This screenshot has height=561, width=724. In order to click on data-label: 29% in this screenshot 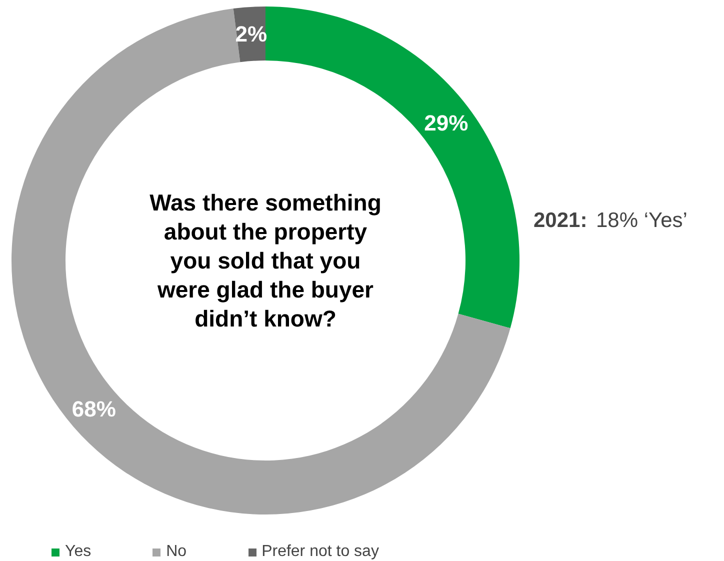, I will do `click(446, 123)`.